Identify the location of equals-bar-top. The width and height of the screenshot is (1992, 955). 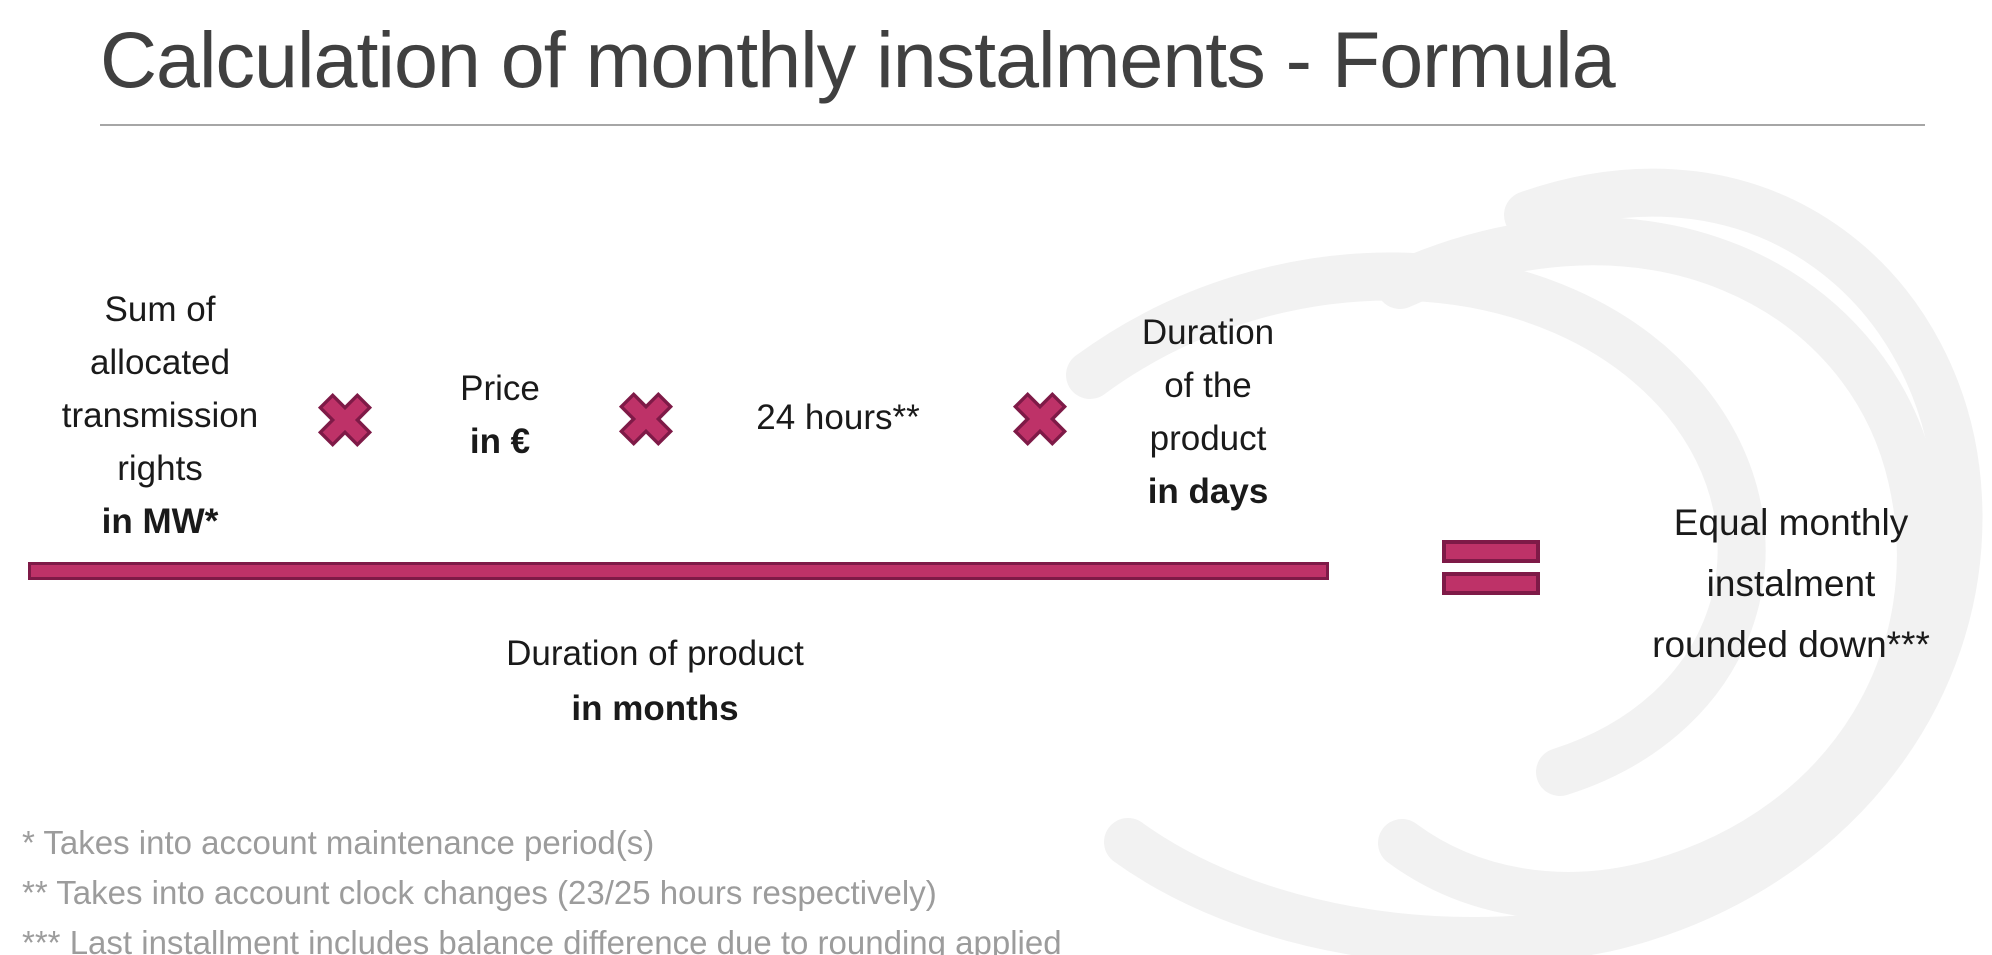
(1491, 551).